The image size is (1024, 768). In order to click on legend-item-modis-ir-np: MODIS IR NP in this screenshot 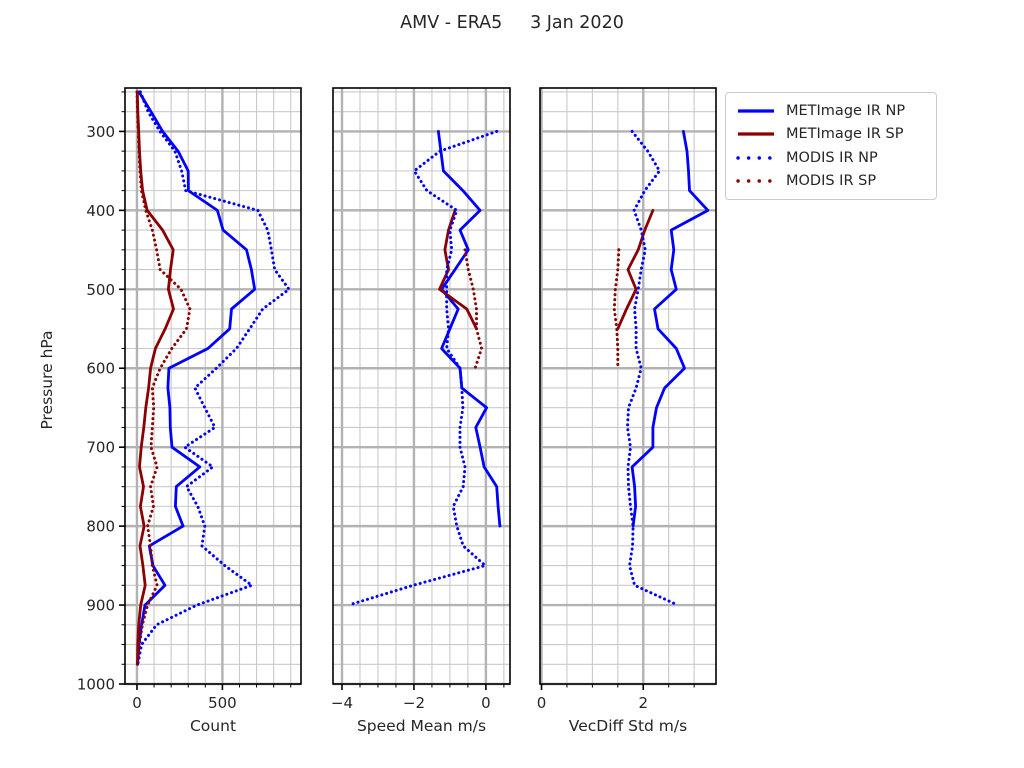, I will do `click(830, 158)`.